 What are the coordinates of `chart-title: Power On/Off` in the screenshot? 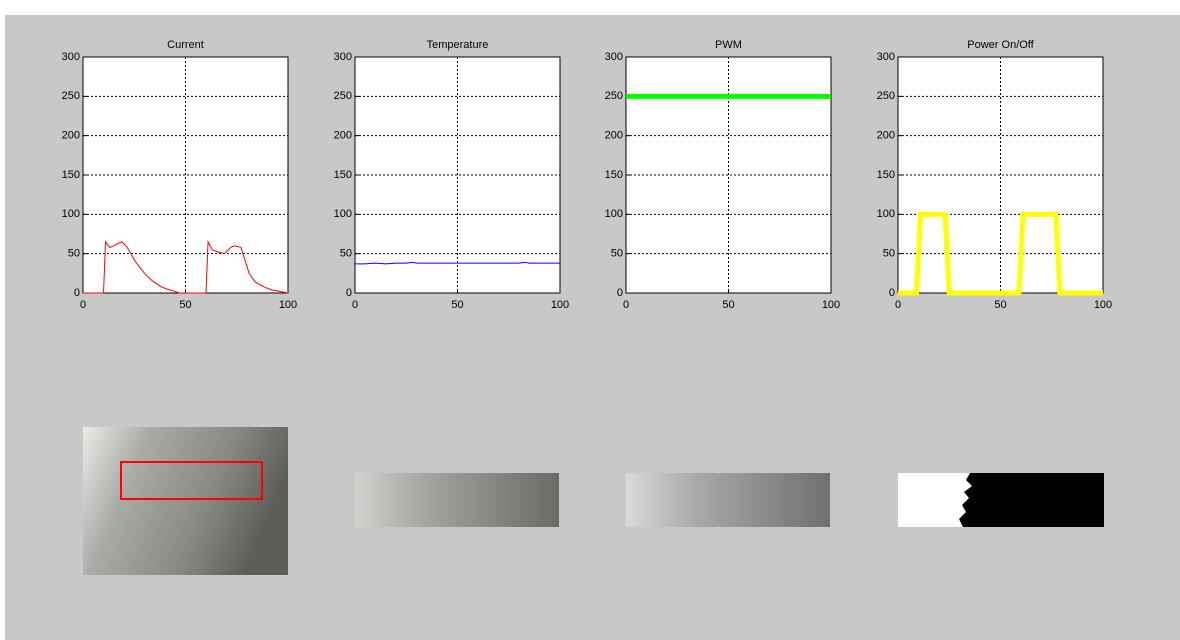 It's located at (1000, 45).